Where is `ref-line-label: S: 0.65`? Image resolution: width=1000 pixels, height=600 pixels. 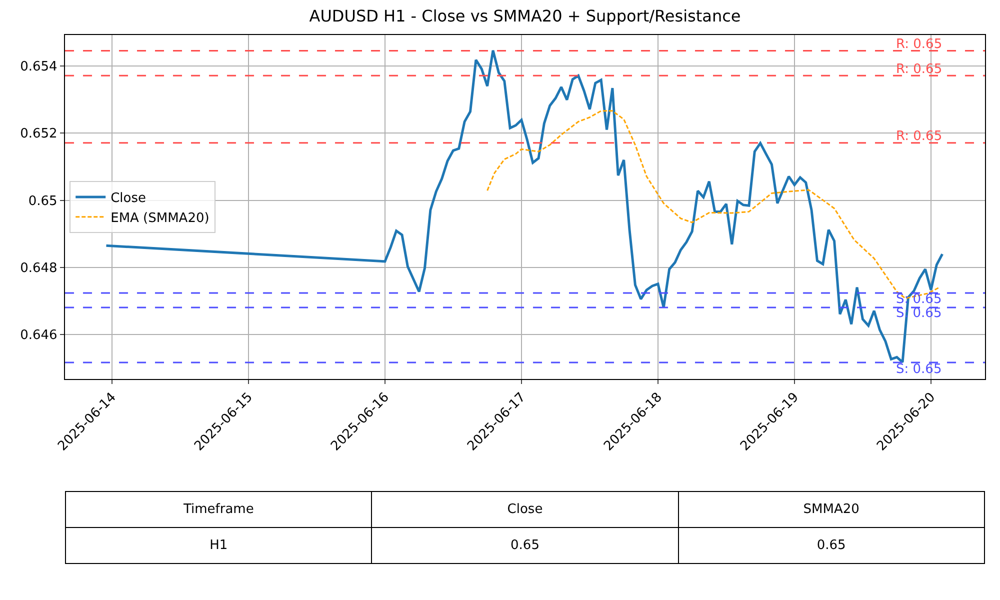 ref-line-label: S: 0.65 is located at coordinates (919, 369).